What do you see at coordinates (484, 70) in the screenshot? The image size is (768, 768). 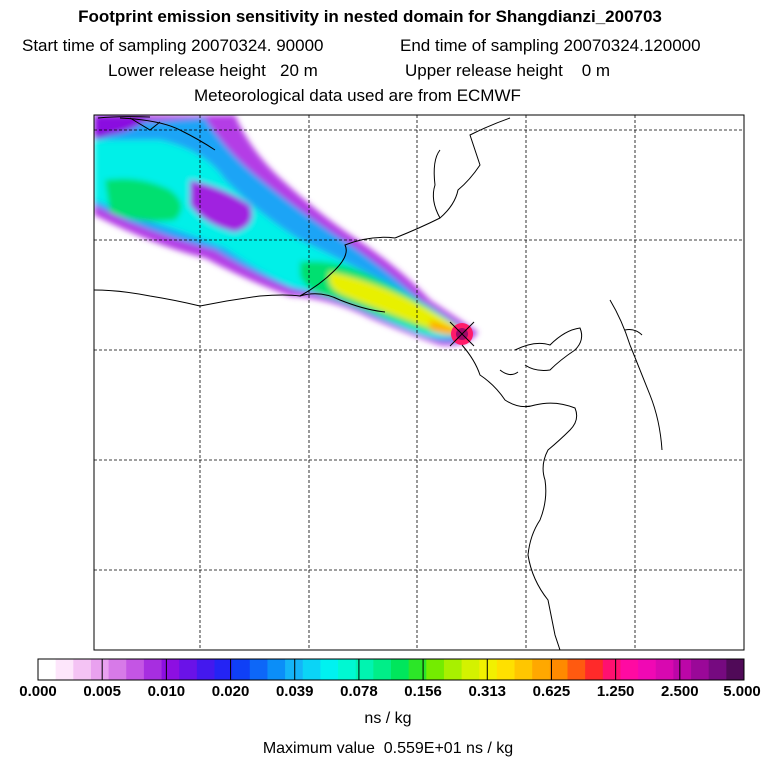 I see `upper-height-label: Upper release height` at bounding box center [484, 70].